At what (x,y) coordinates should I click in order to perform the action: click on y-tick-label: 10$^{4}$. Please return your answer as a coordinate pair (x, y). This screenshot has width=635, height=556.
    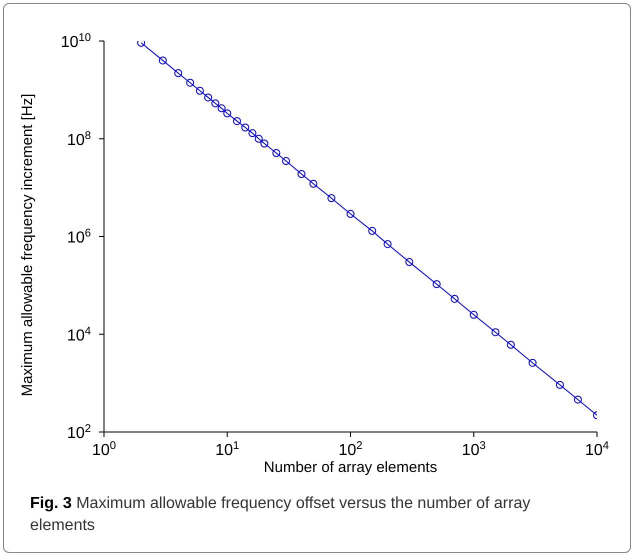
    Looking at the image, I should click on (78, 334).